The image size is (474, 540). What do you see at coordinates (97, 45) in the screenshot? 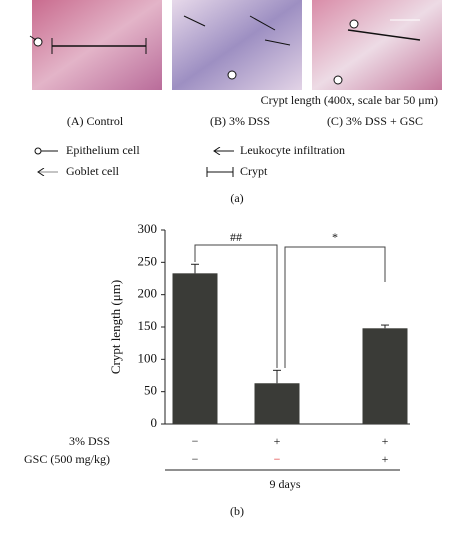
I see `image-a` at bounding box center [97, 45].